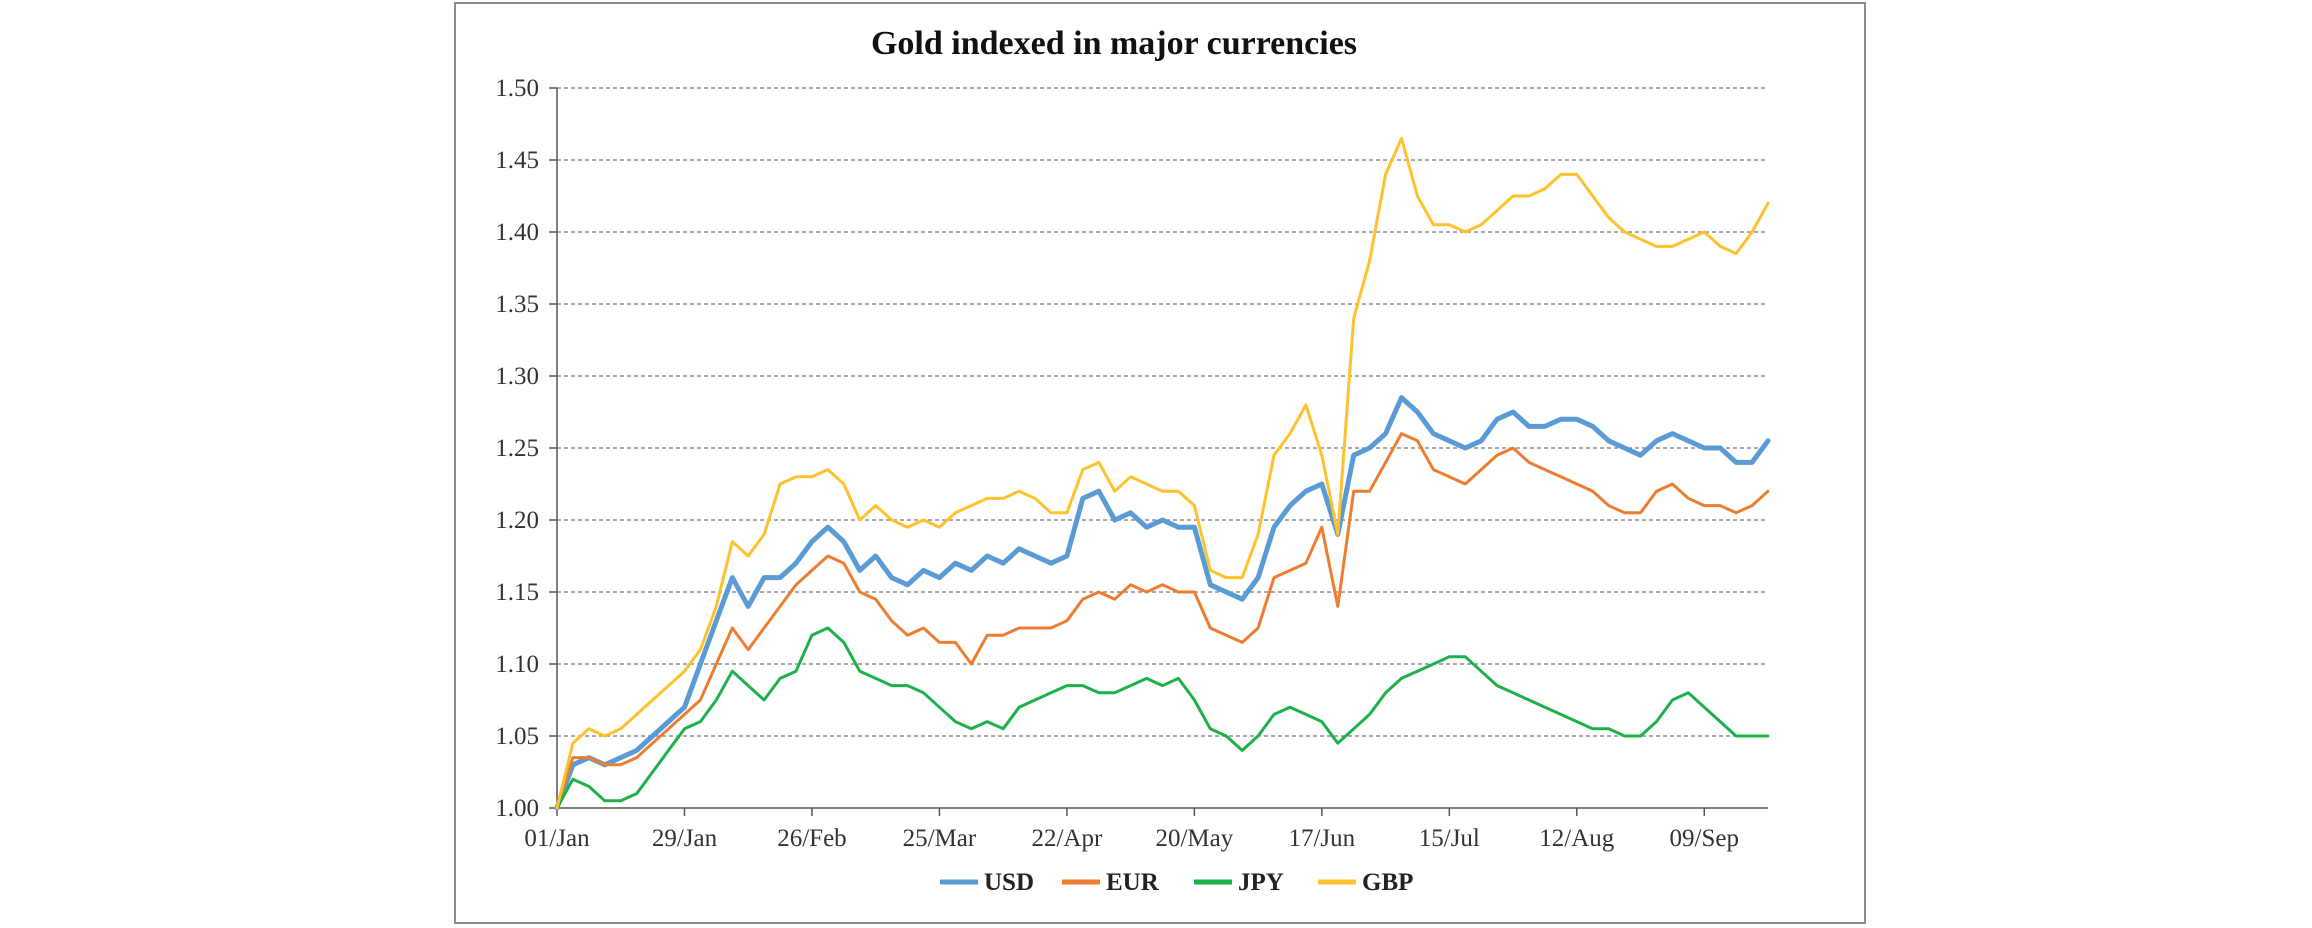 This screenshot has height=928, width=2312. Describe the element at coordinates (1449, 838) in the screenshot. I see `x-tick-label: 15/Jul` at that location.